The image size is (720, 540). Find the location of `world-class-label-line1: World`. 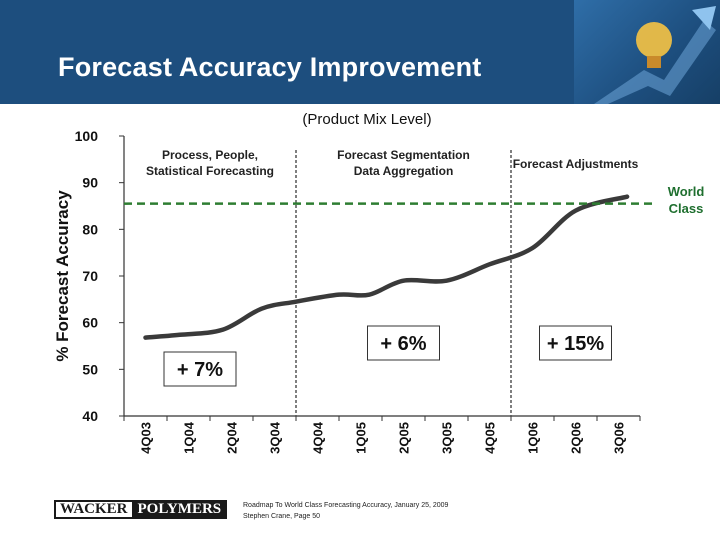

world-class-label-line1: World is located at coordinates (686, 191).